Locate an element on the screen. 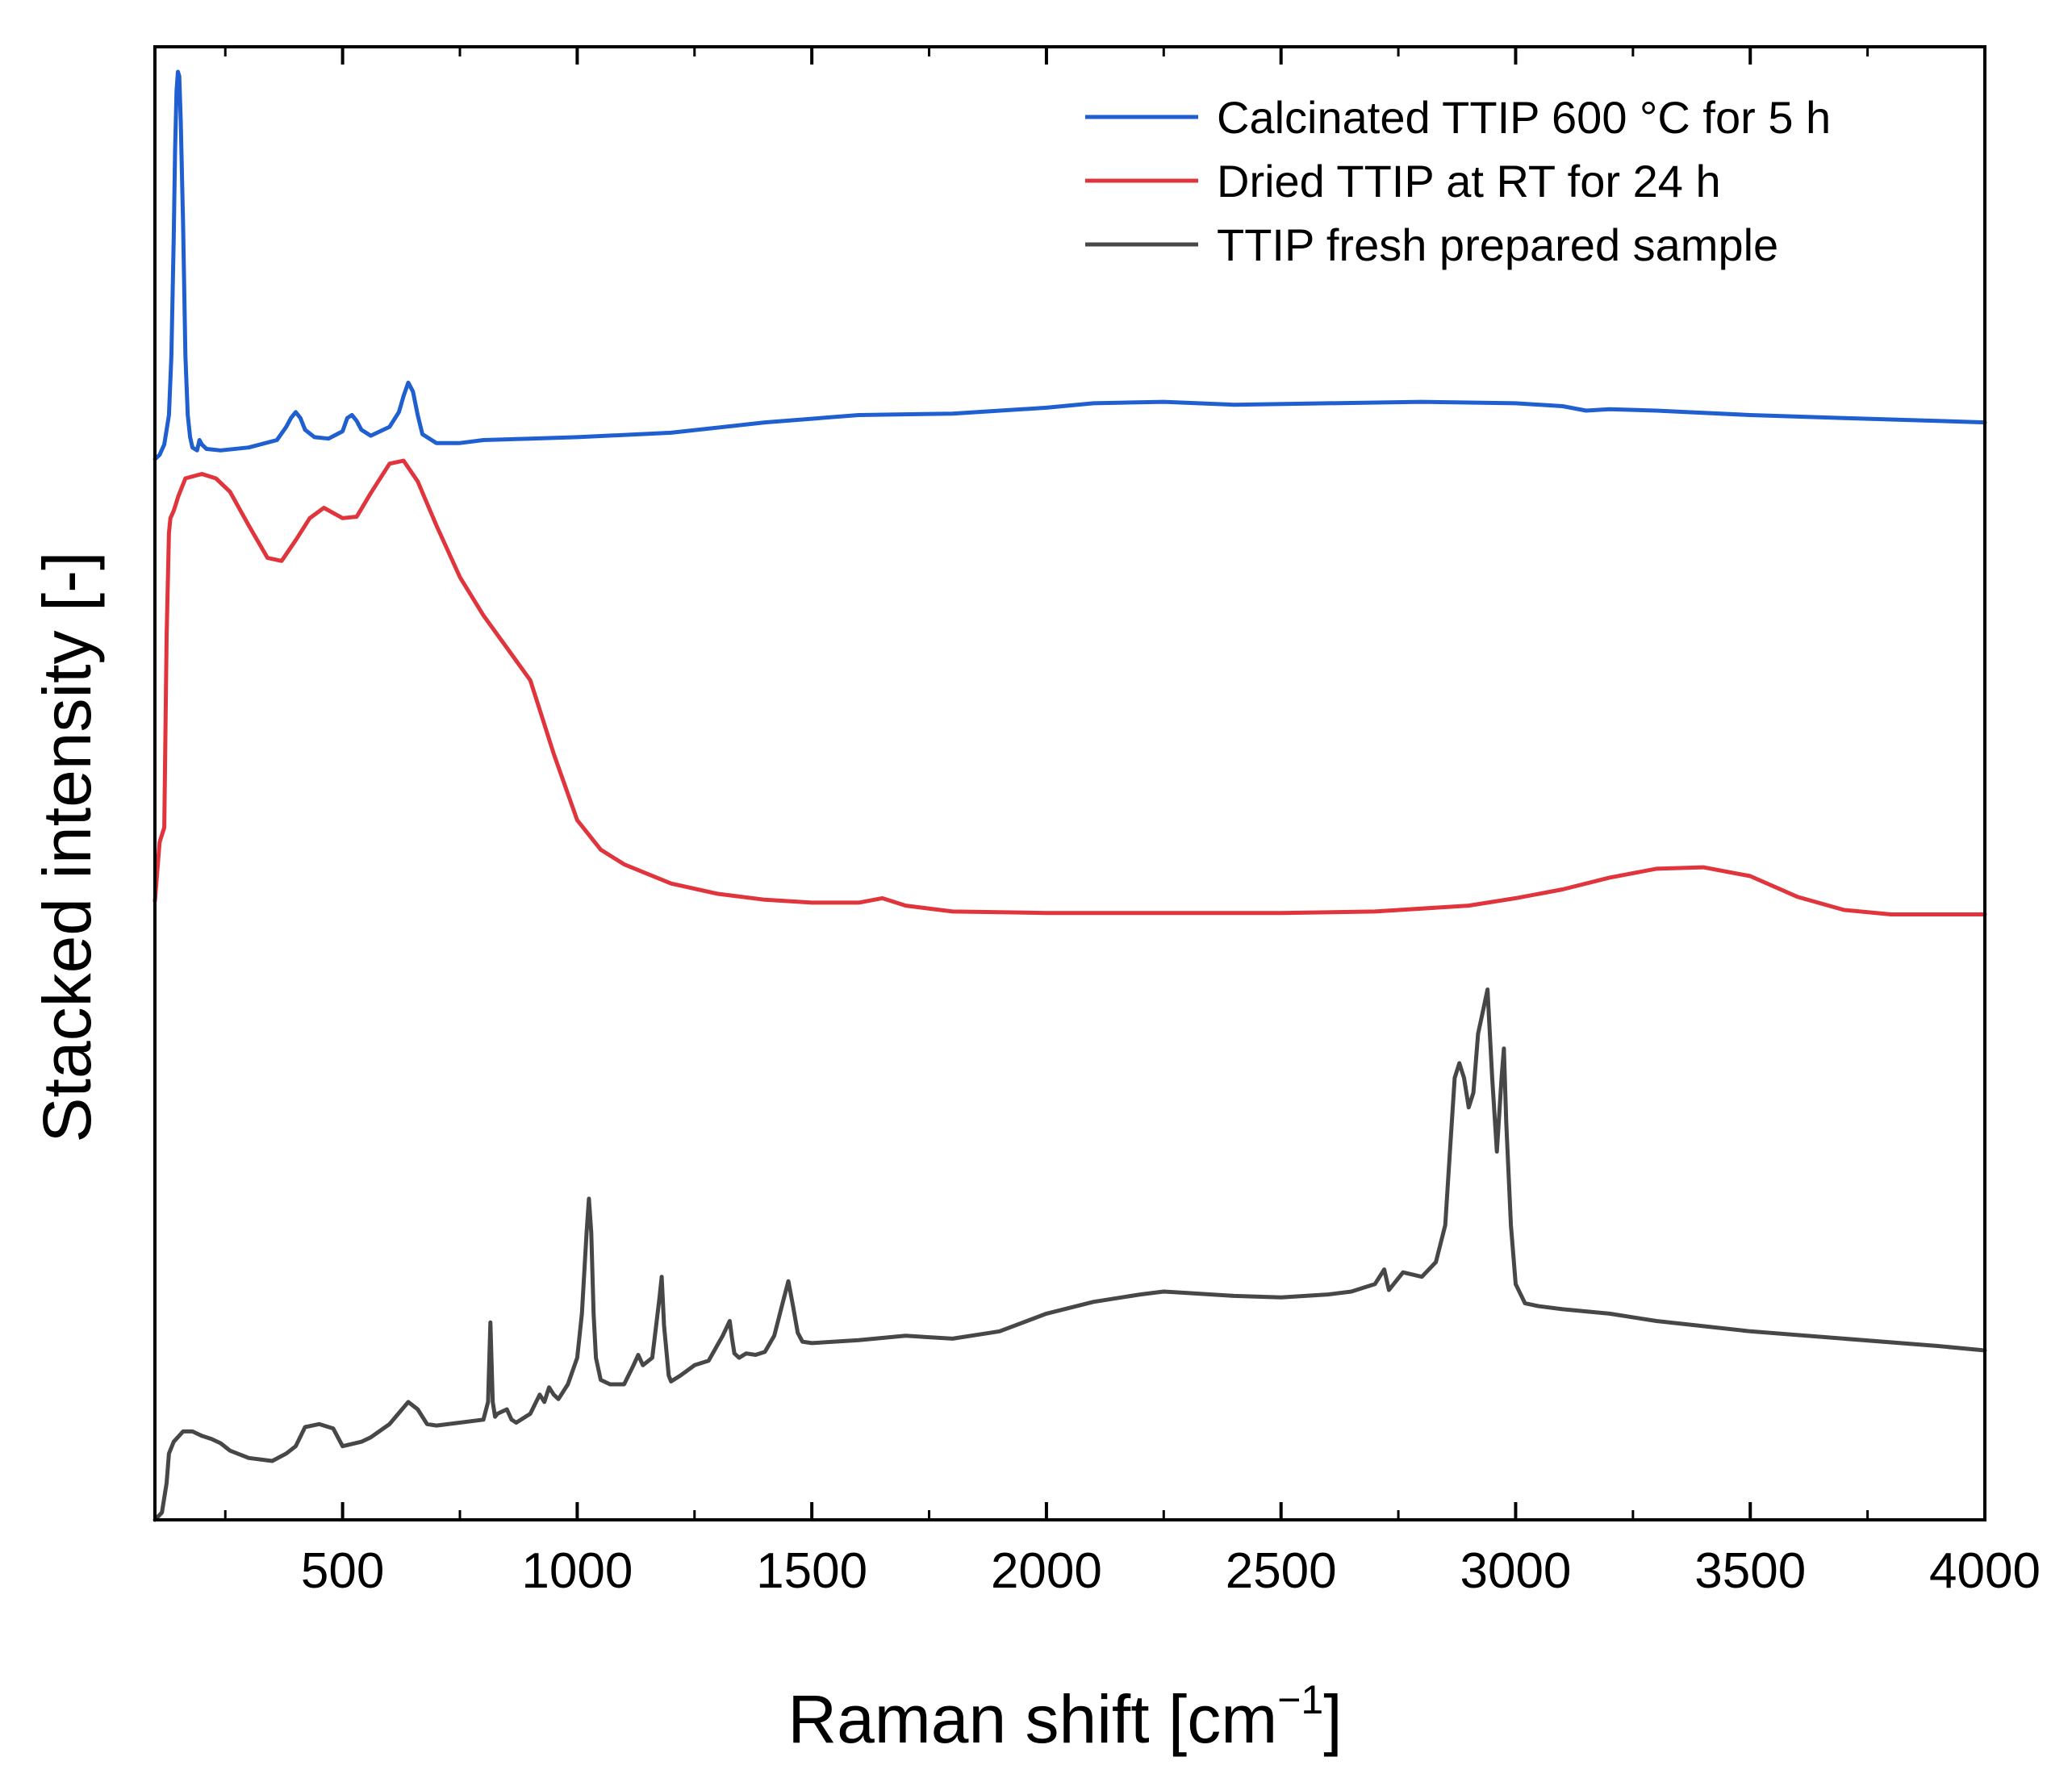  x-axis-title-main: Raman shift [cm is located at coordinates (1032, 1719).